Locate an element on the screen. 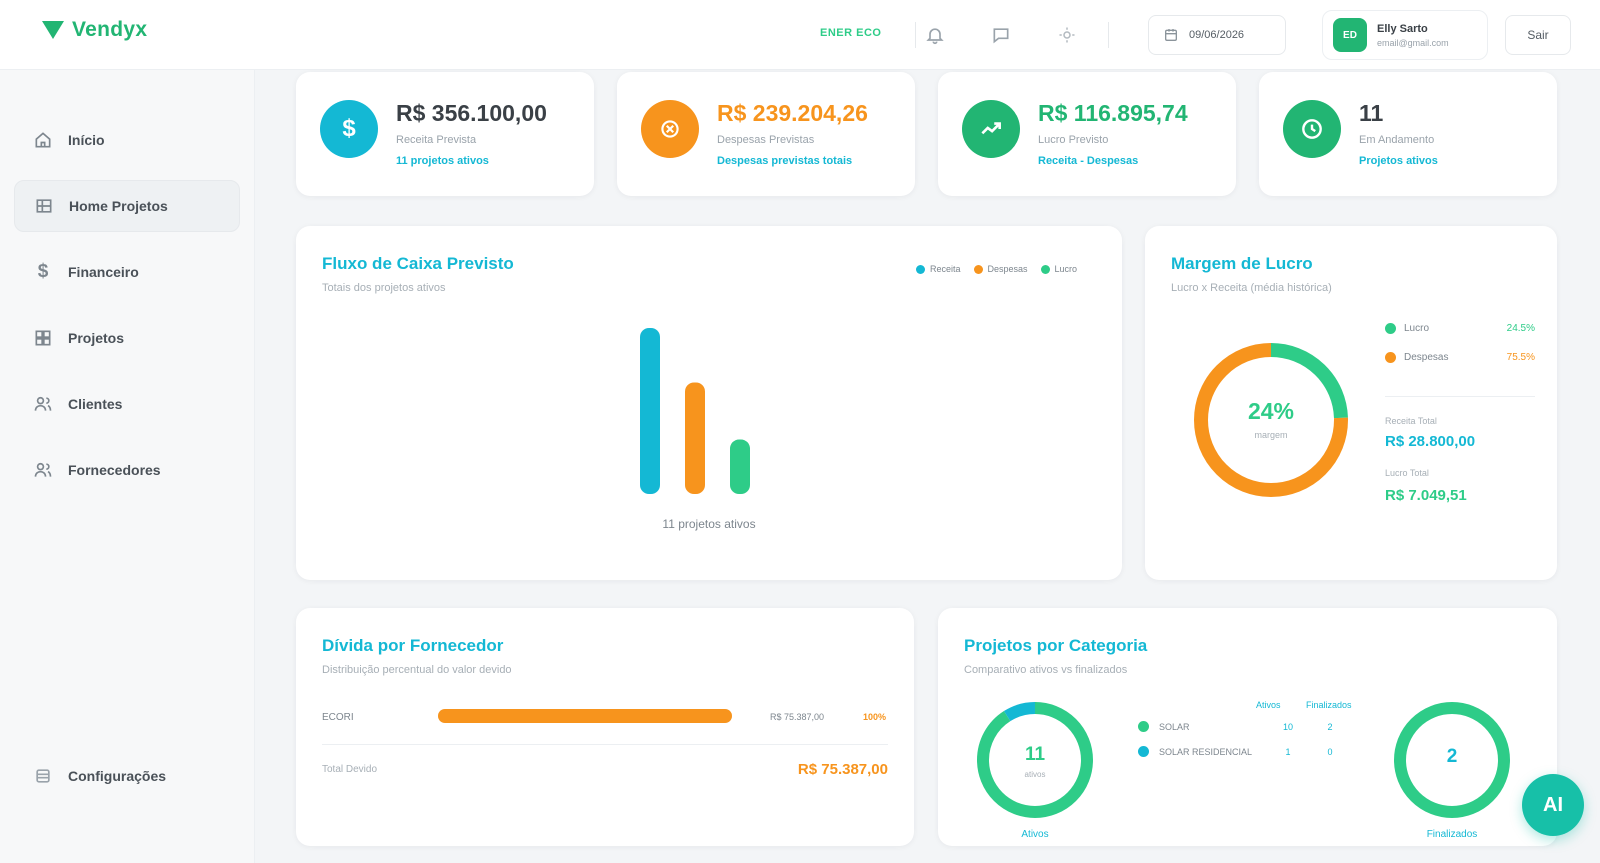 The image size is (1600, 863). bar-receita is located at coordinates (650, 411).